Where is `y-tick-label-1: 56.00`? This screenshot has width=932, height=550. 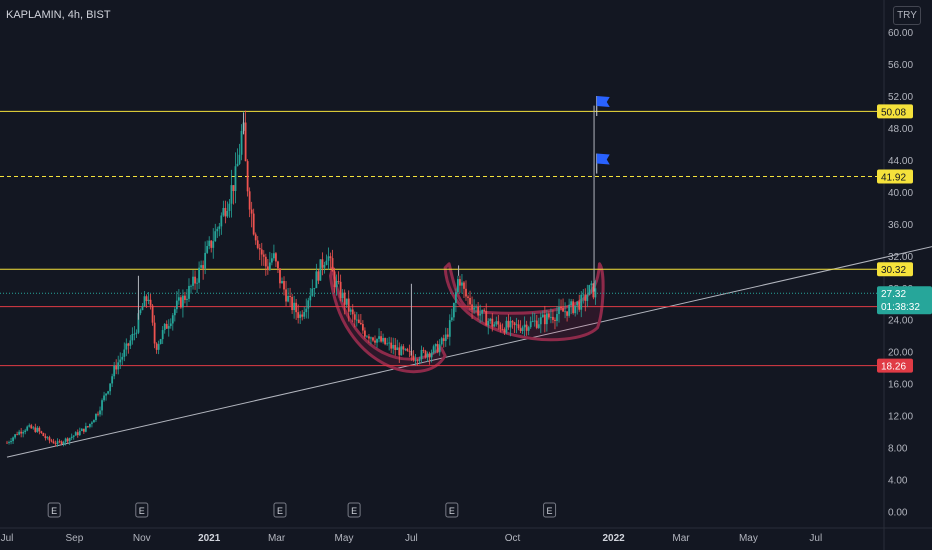 y-tick-label-1: 56.00 is located at coordinates (900, 65).